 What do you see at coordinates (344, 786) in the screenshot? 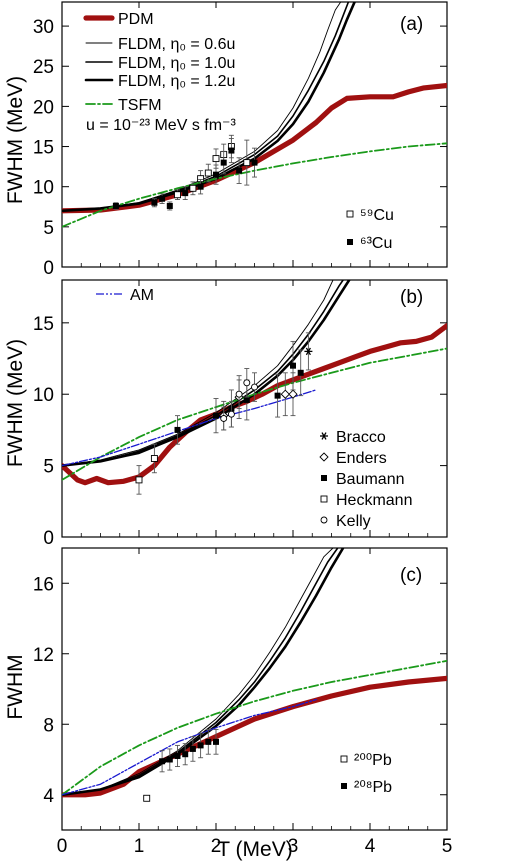
I see `legend-marker-pb208` at bounding box center [344, 786].